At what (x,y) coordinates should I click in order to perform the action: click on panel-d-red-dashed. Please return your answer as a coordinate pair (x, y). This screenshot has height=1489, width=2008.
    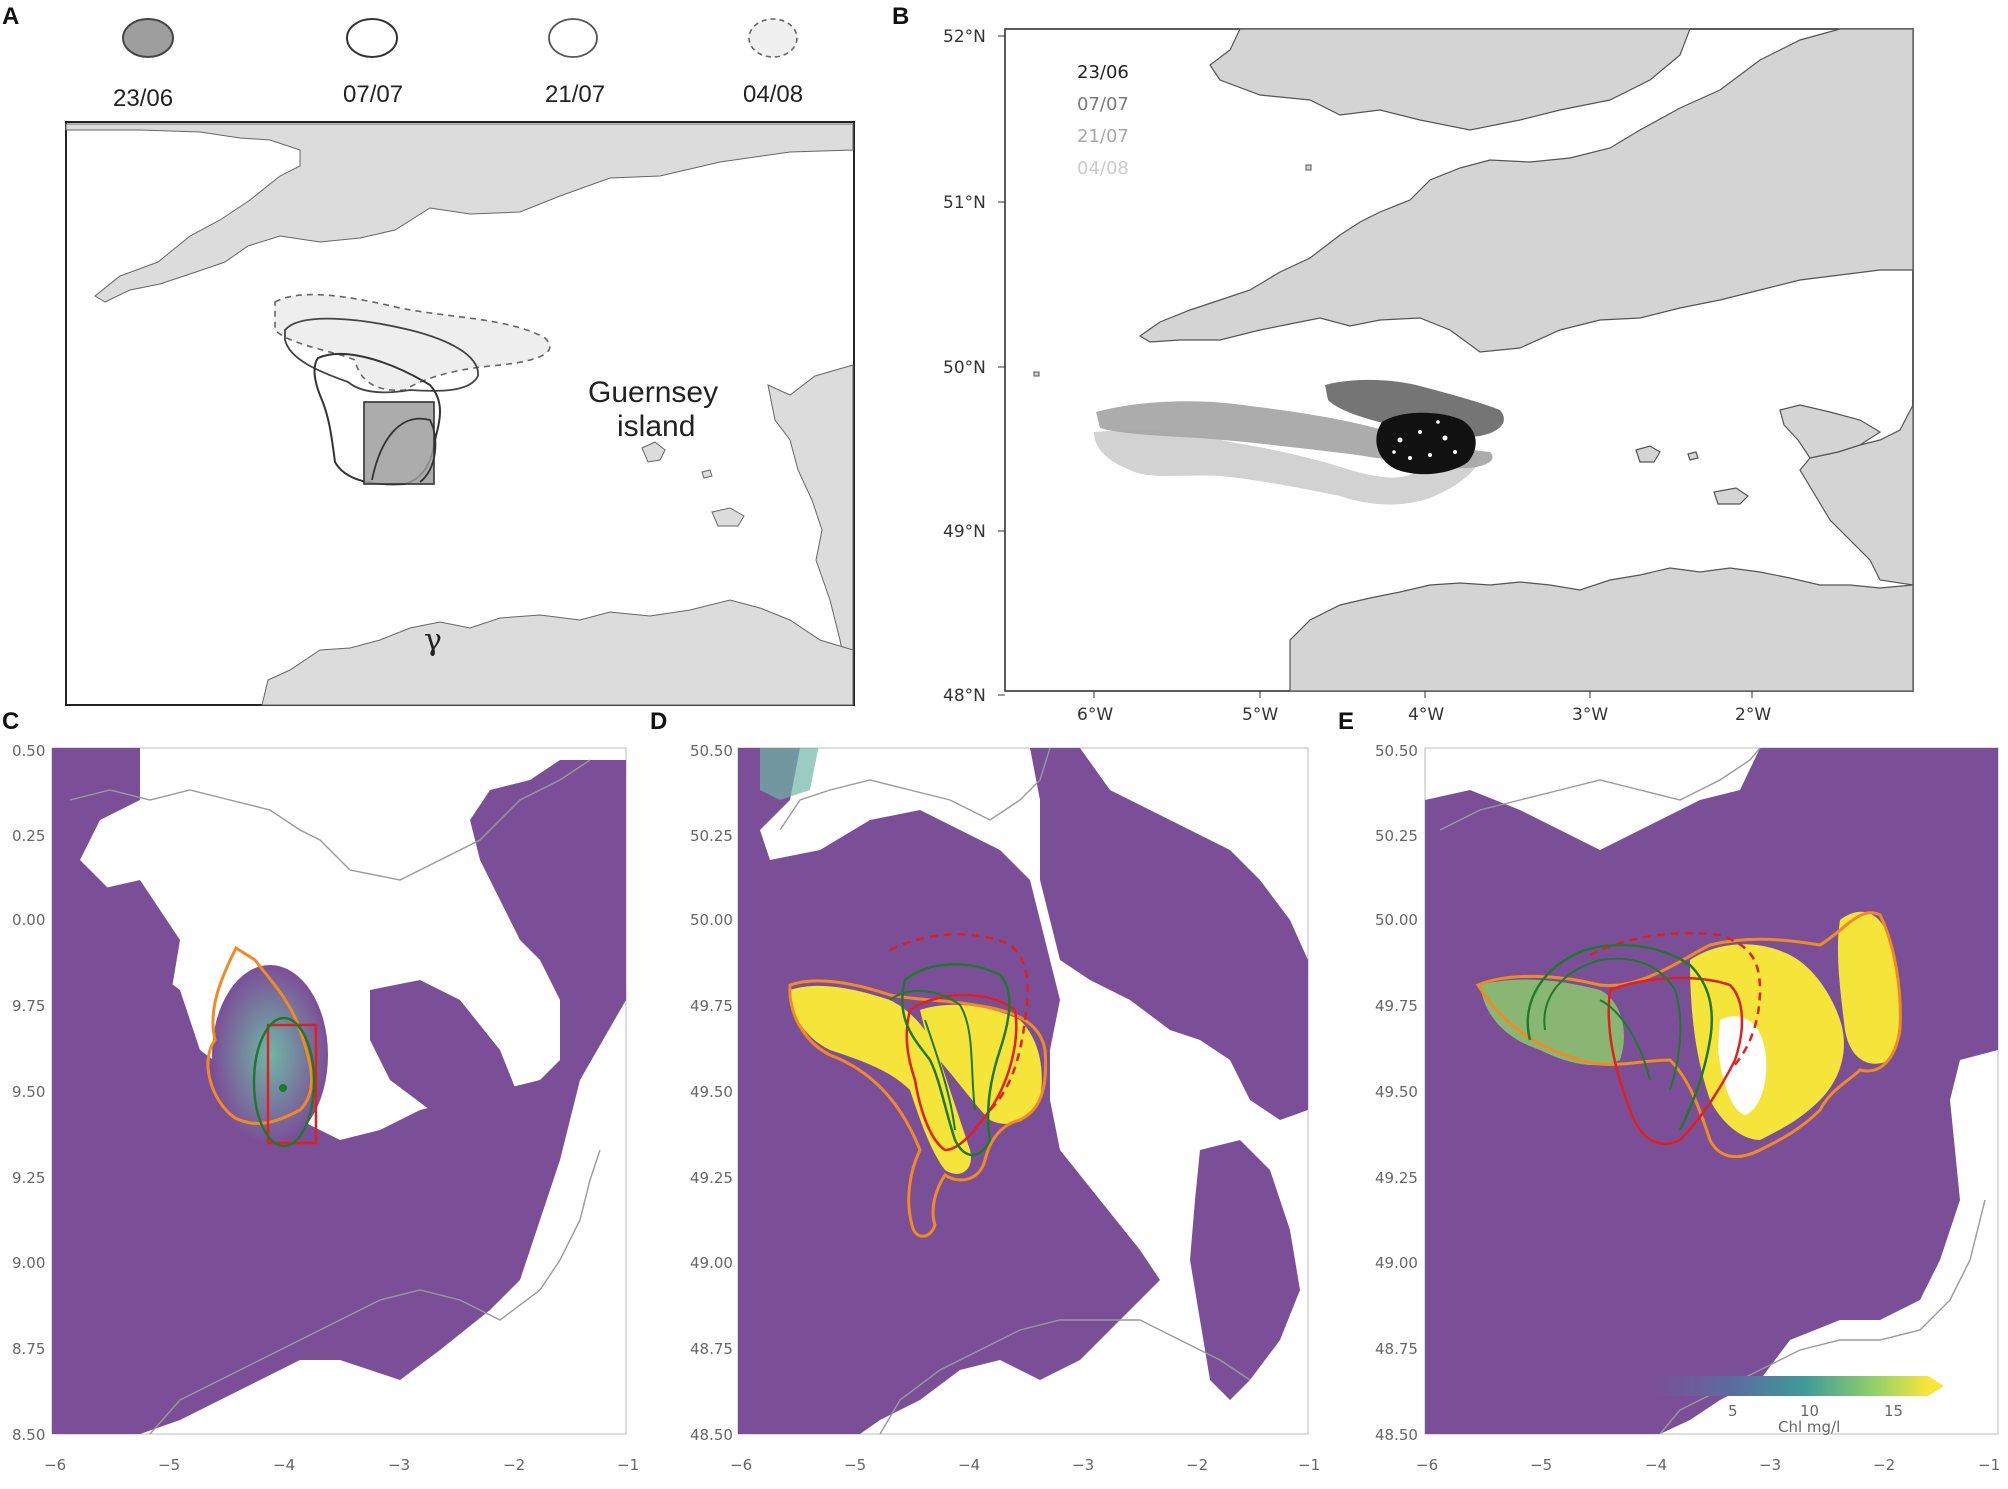
    Looking at the image, I should click on (959, 1022).